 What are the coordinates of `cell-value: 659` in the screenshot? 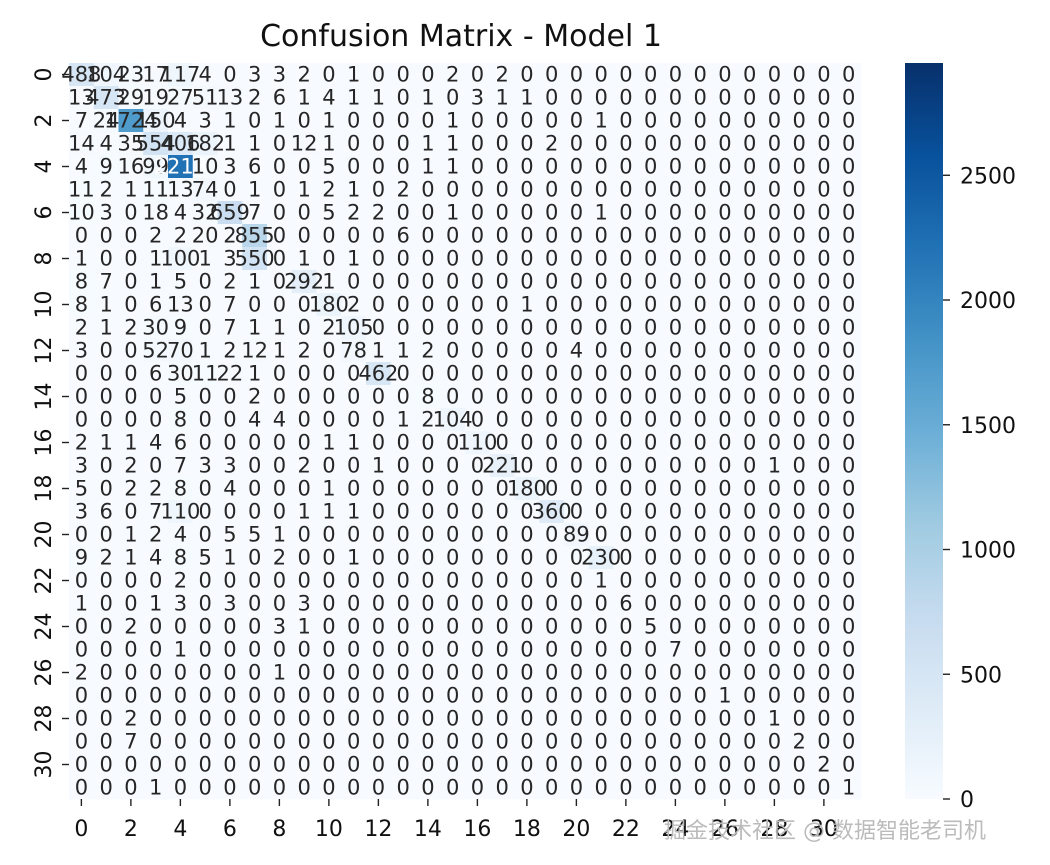 It's located at (230, 213).